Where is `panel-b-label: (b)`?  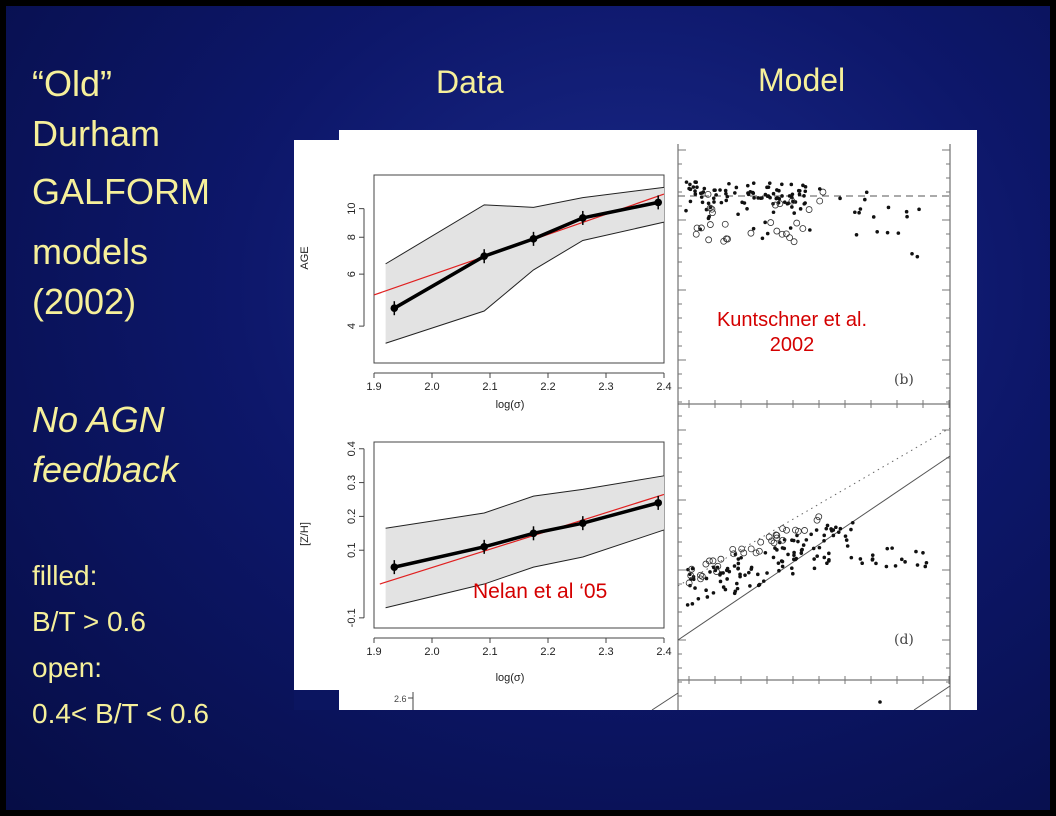 panel-b-label: (b) is located at coordinates (904, 380).